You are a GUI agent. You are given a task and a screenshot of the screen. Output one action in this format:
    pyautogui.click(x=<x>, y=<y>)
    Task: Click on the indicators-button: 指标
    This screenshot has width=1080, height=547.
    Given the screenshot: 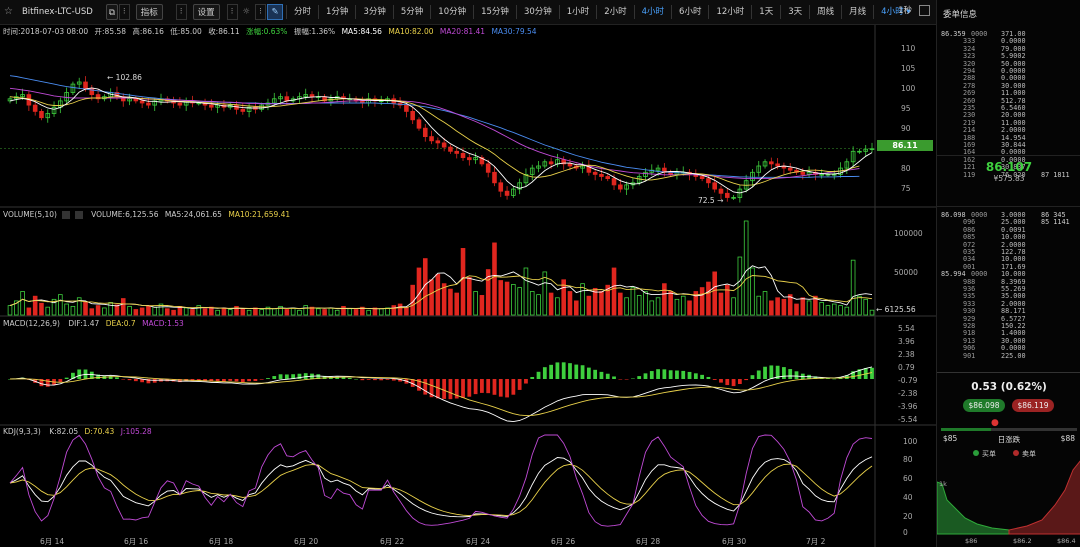 What is the action you would take?
    pyautogui.click(x=149, y=12)
    